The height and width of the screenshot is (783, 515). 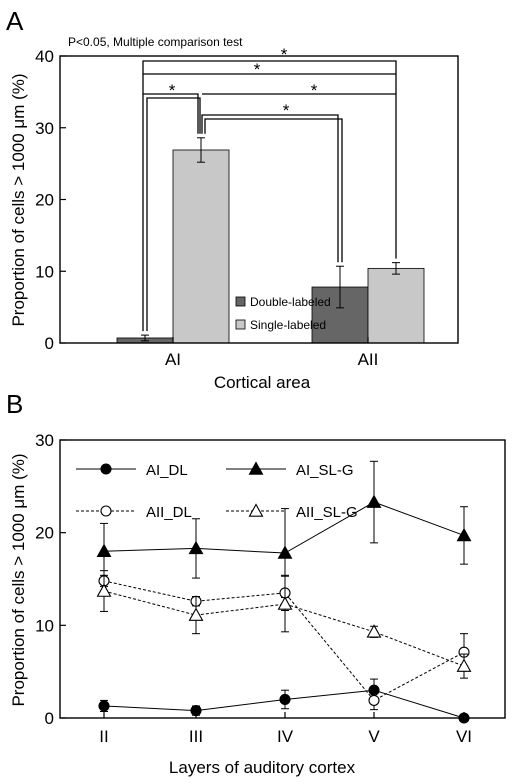 What do you see at coordinates (44, 128) in the screenshot?
I see `y-tick-label-a: 30` at bounding box center [44, 128].